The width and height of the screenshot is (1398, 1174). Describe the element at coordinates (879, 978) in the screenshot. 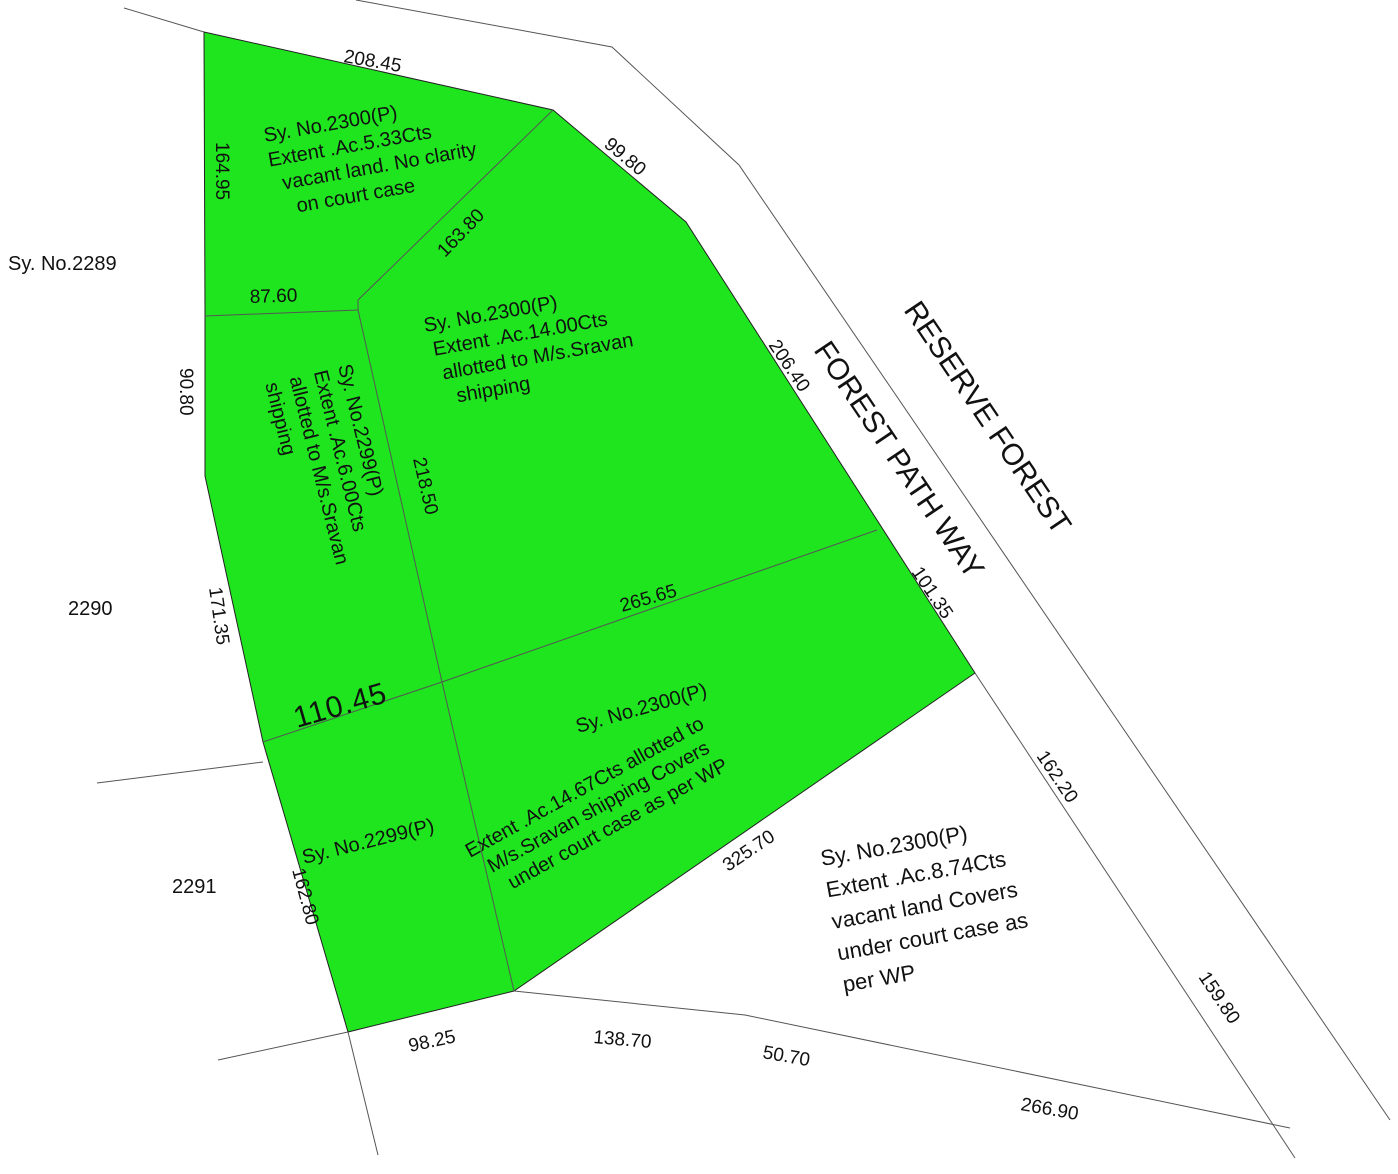

I see `parcel-text-line: per WP` at that location.